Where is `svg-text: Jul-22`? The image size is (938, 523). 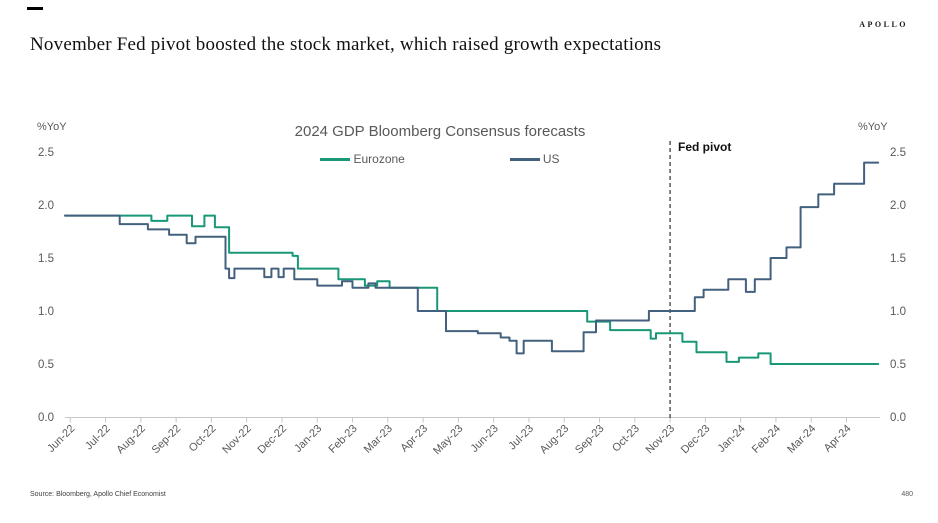 svg-text: Jul-22 is located at coordinates (98, 438).